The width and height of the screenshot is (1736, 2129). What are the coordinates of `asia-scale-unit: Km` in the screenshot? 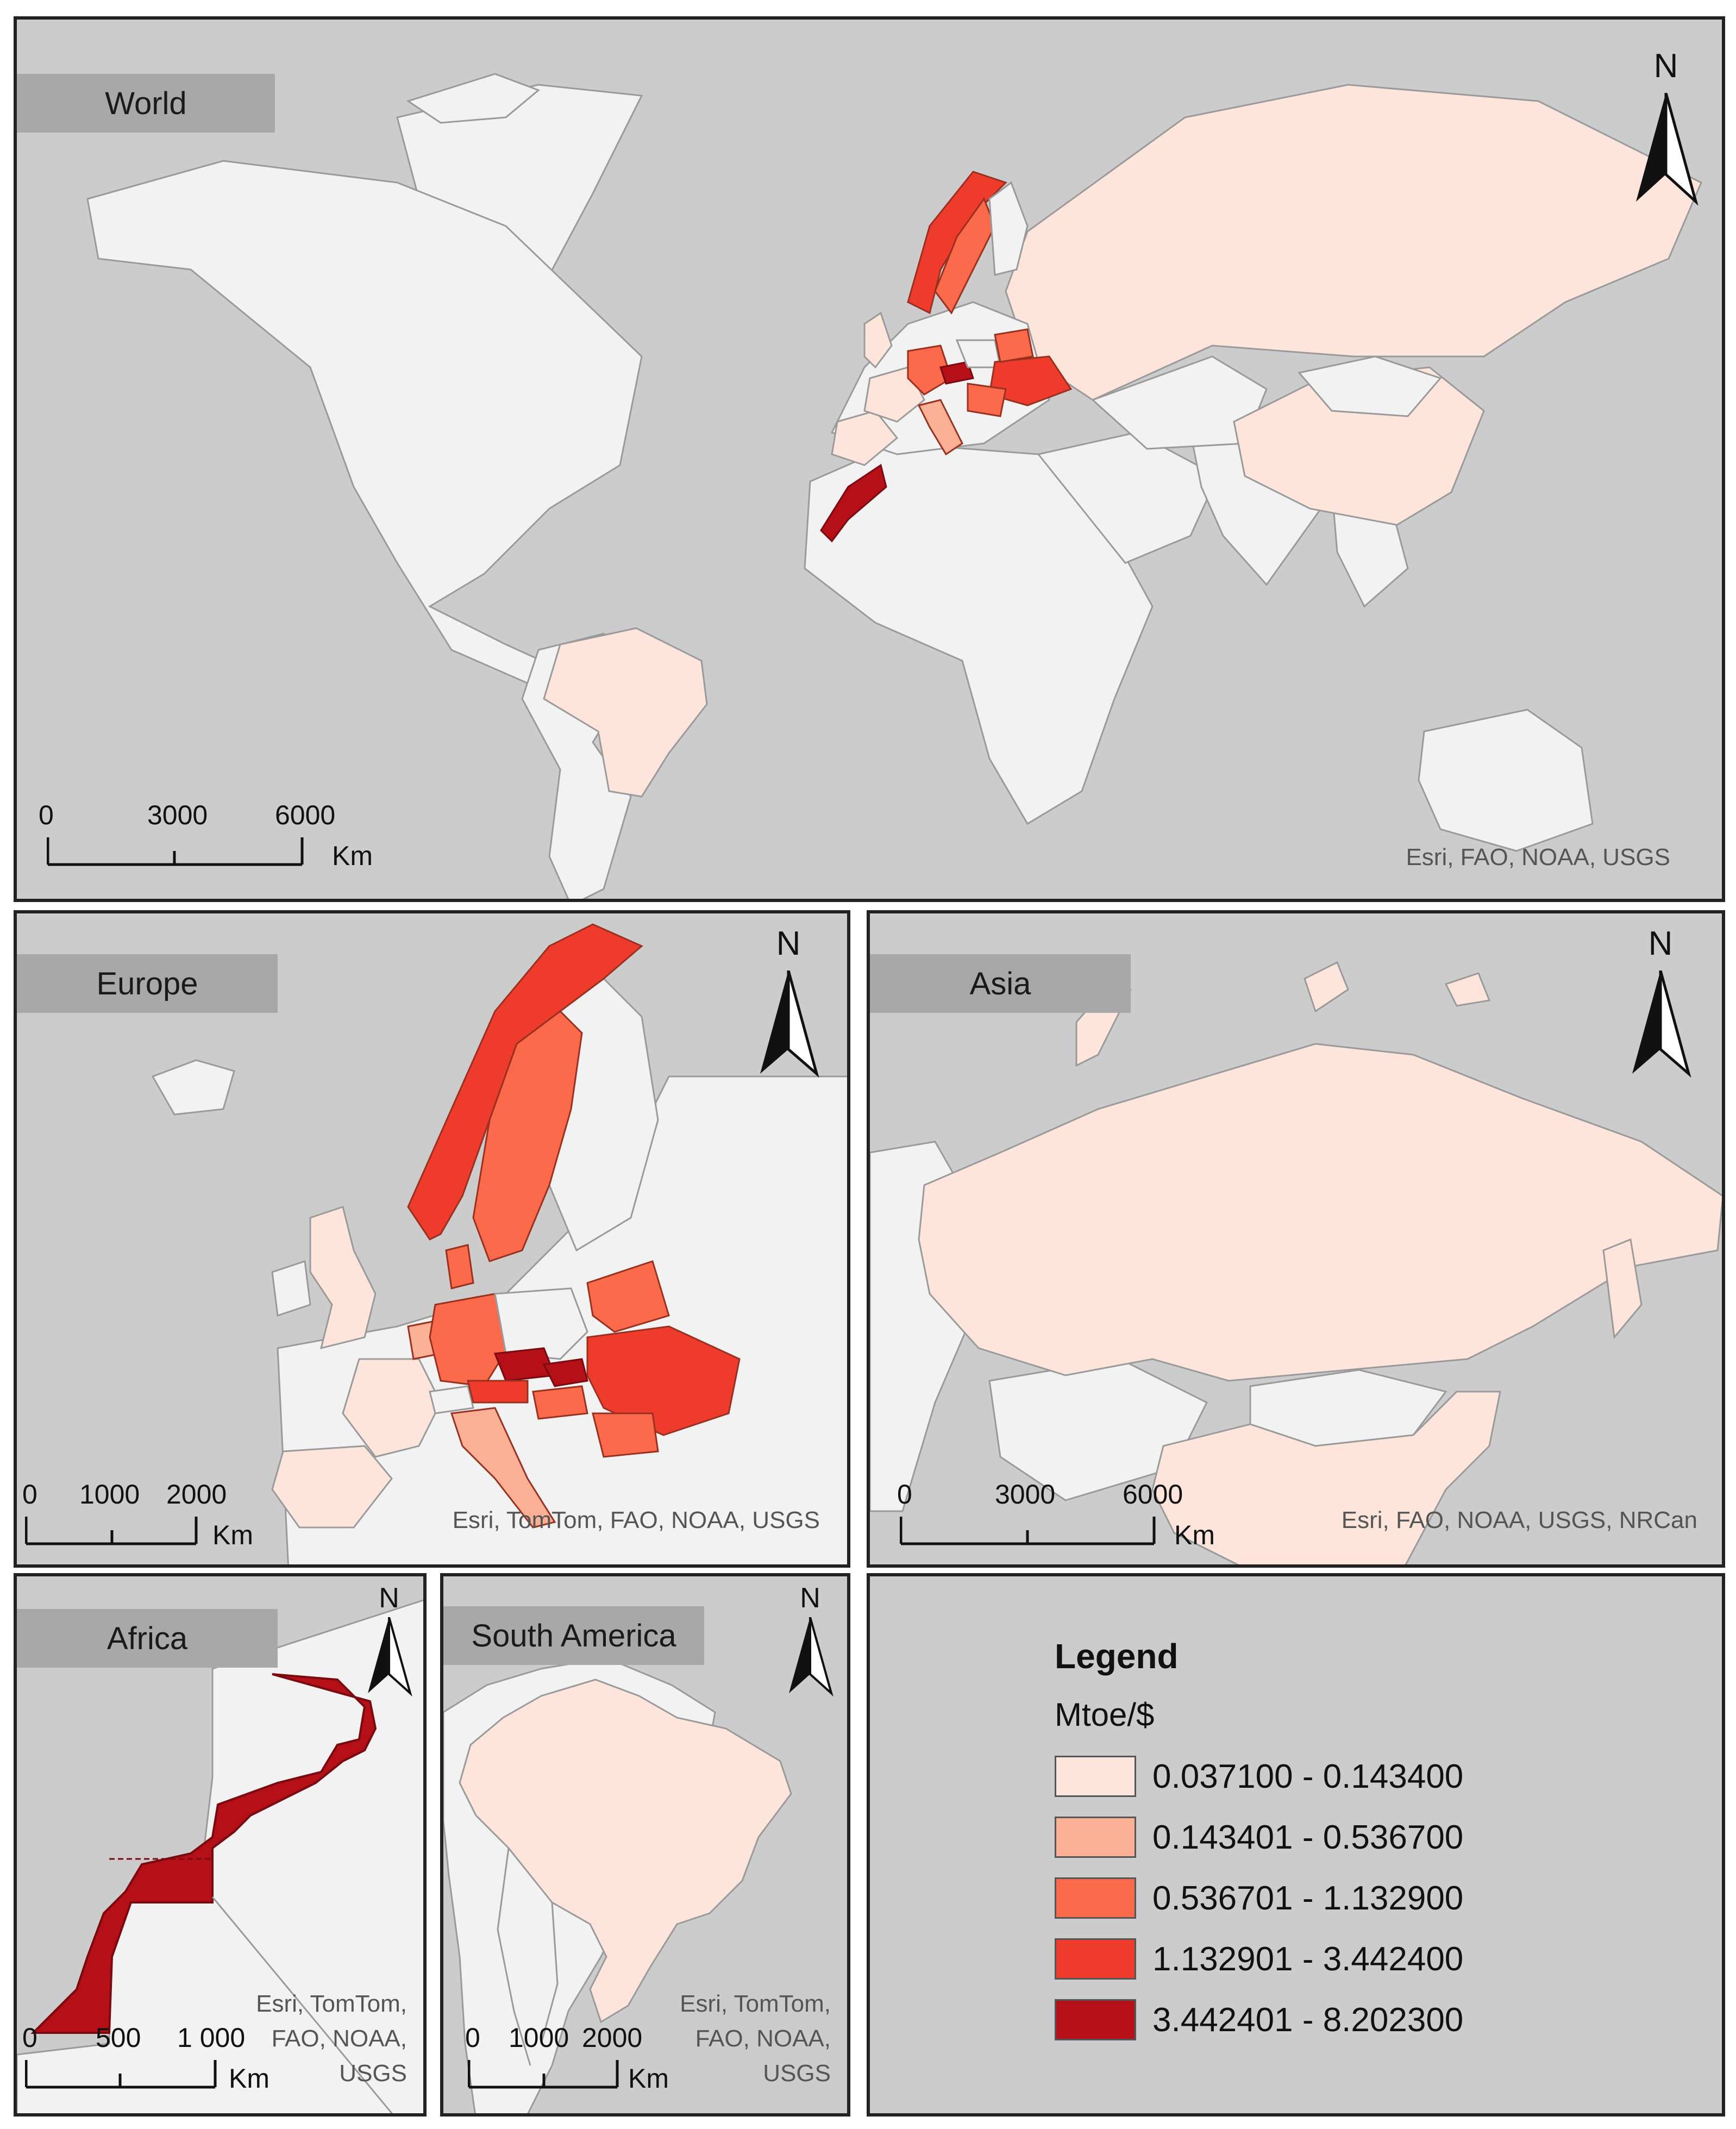 It's located at (1194, 1535).